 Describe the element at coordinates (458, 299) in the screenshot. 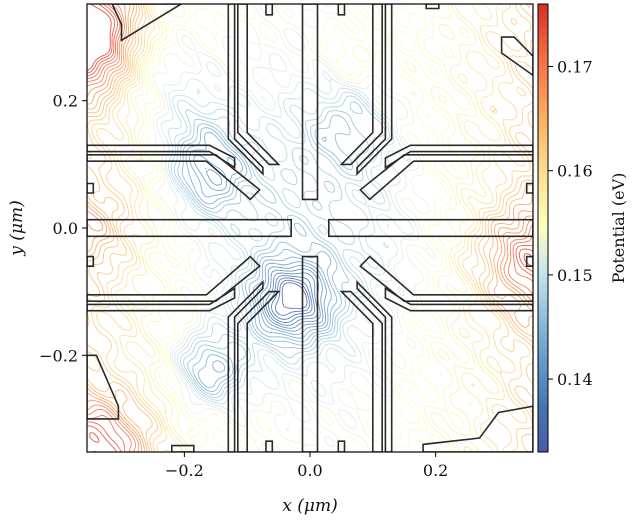

I see `gate-lead-right-lower` at that location.